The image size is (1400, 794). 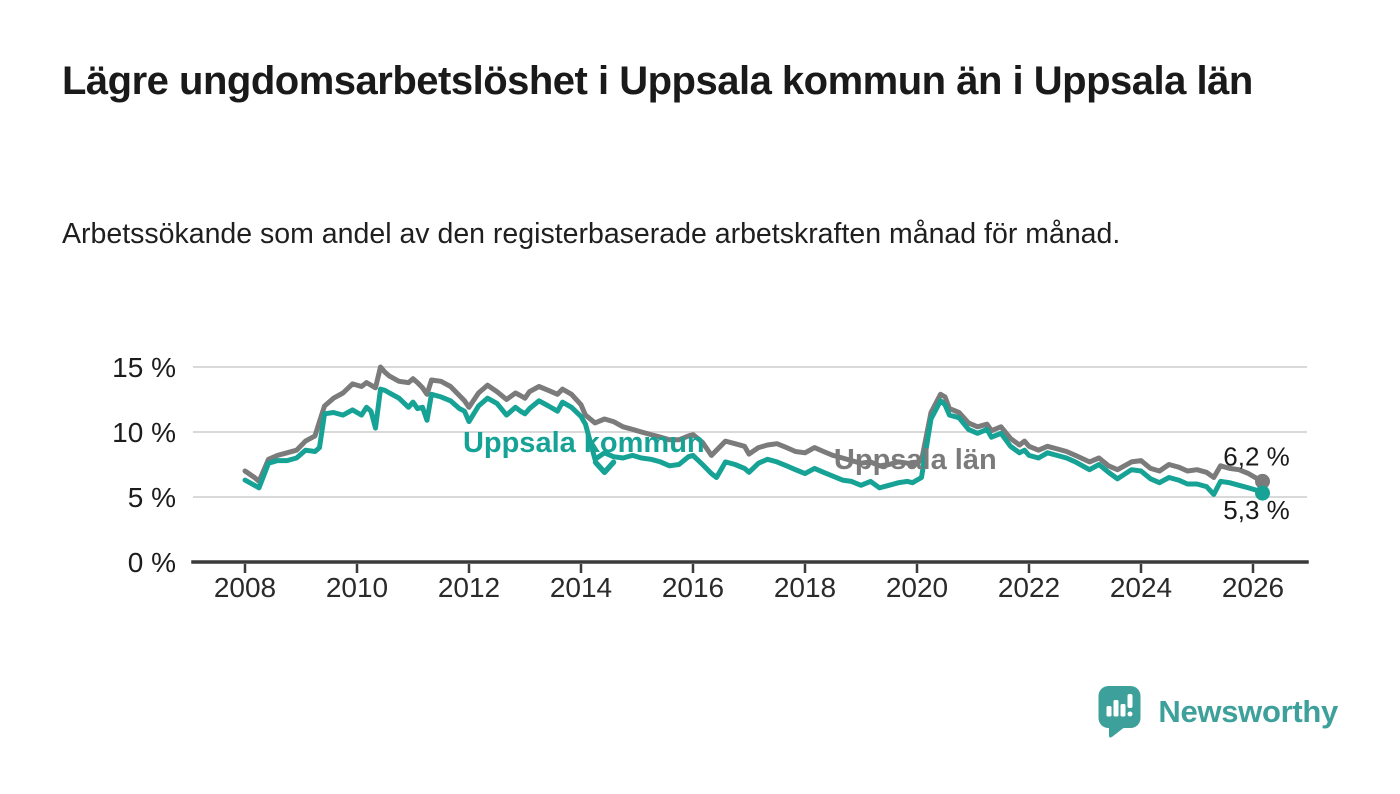 What do you see at coordinates (144, 367) in the screenshot?
I see `y-tick-label-15: 15 %` at bounding box center [144, 367].